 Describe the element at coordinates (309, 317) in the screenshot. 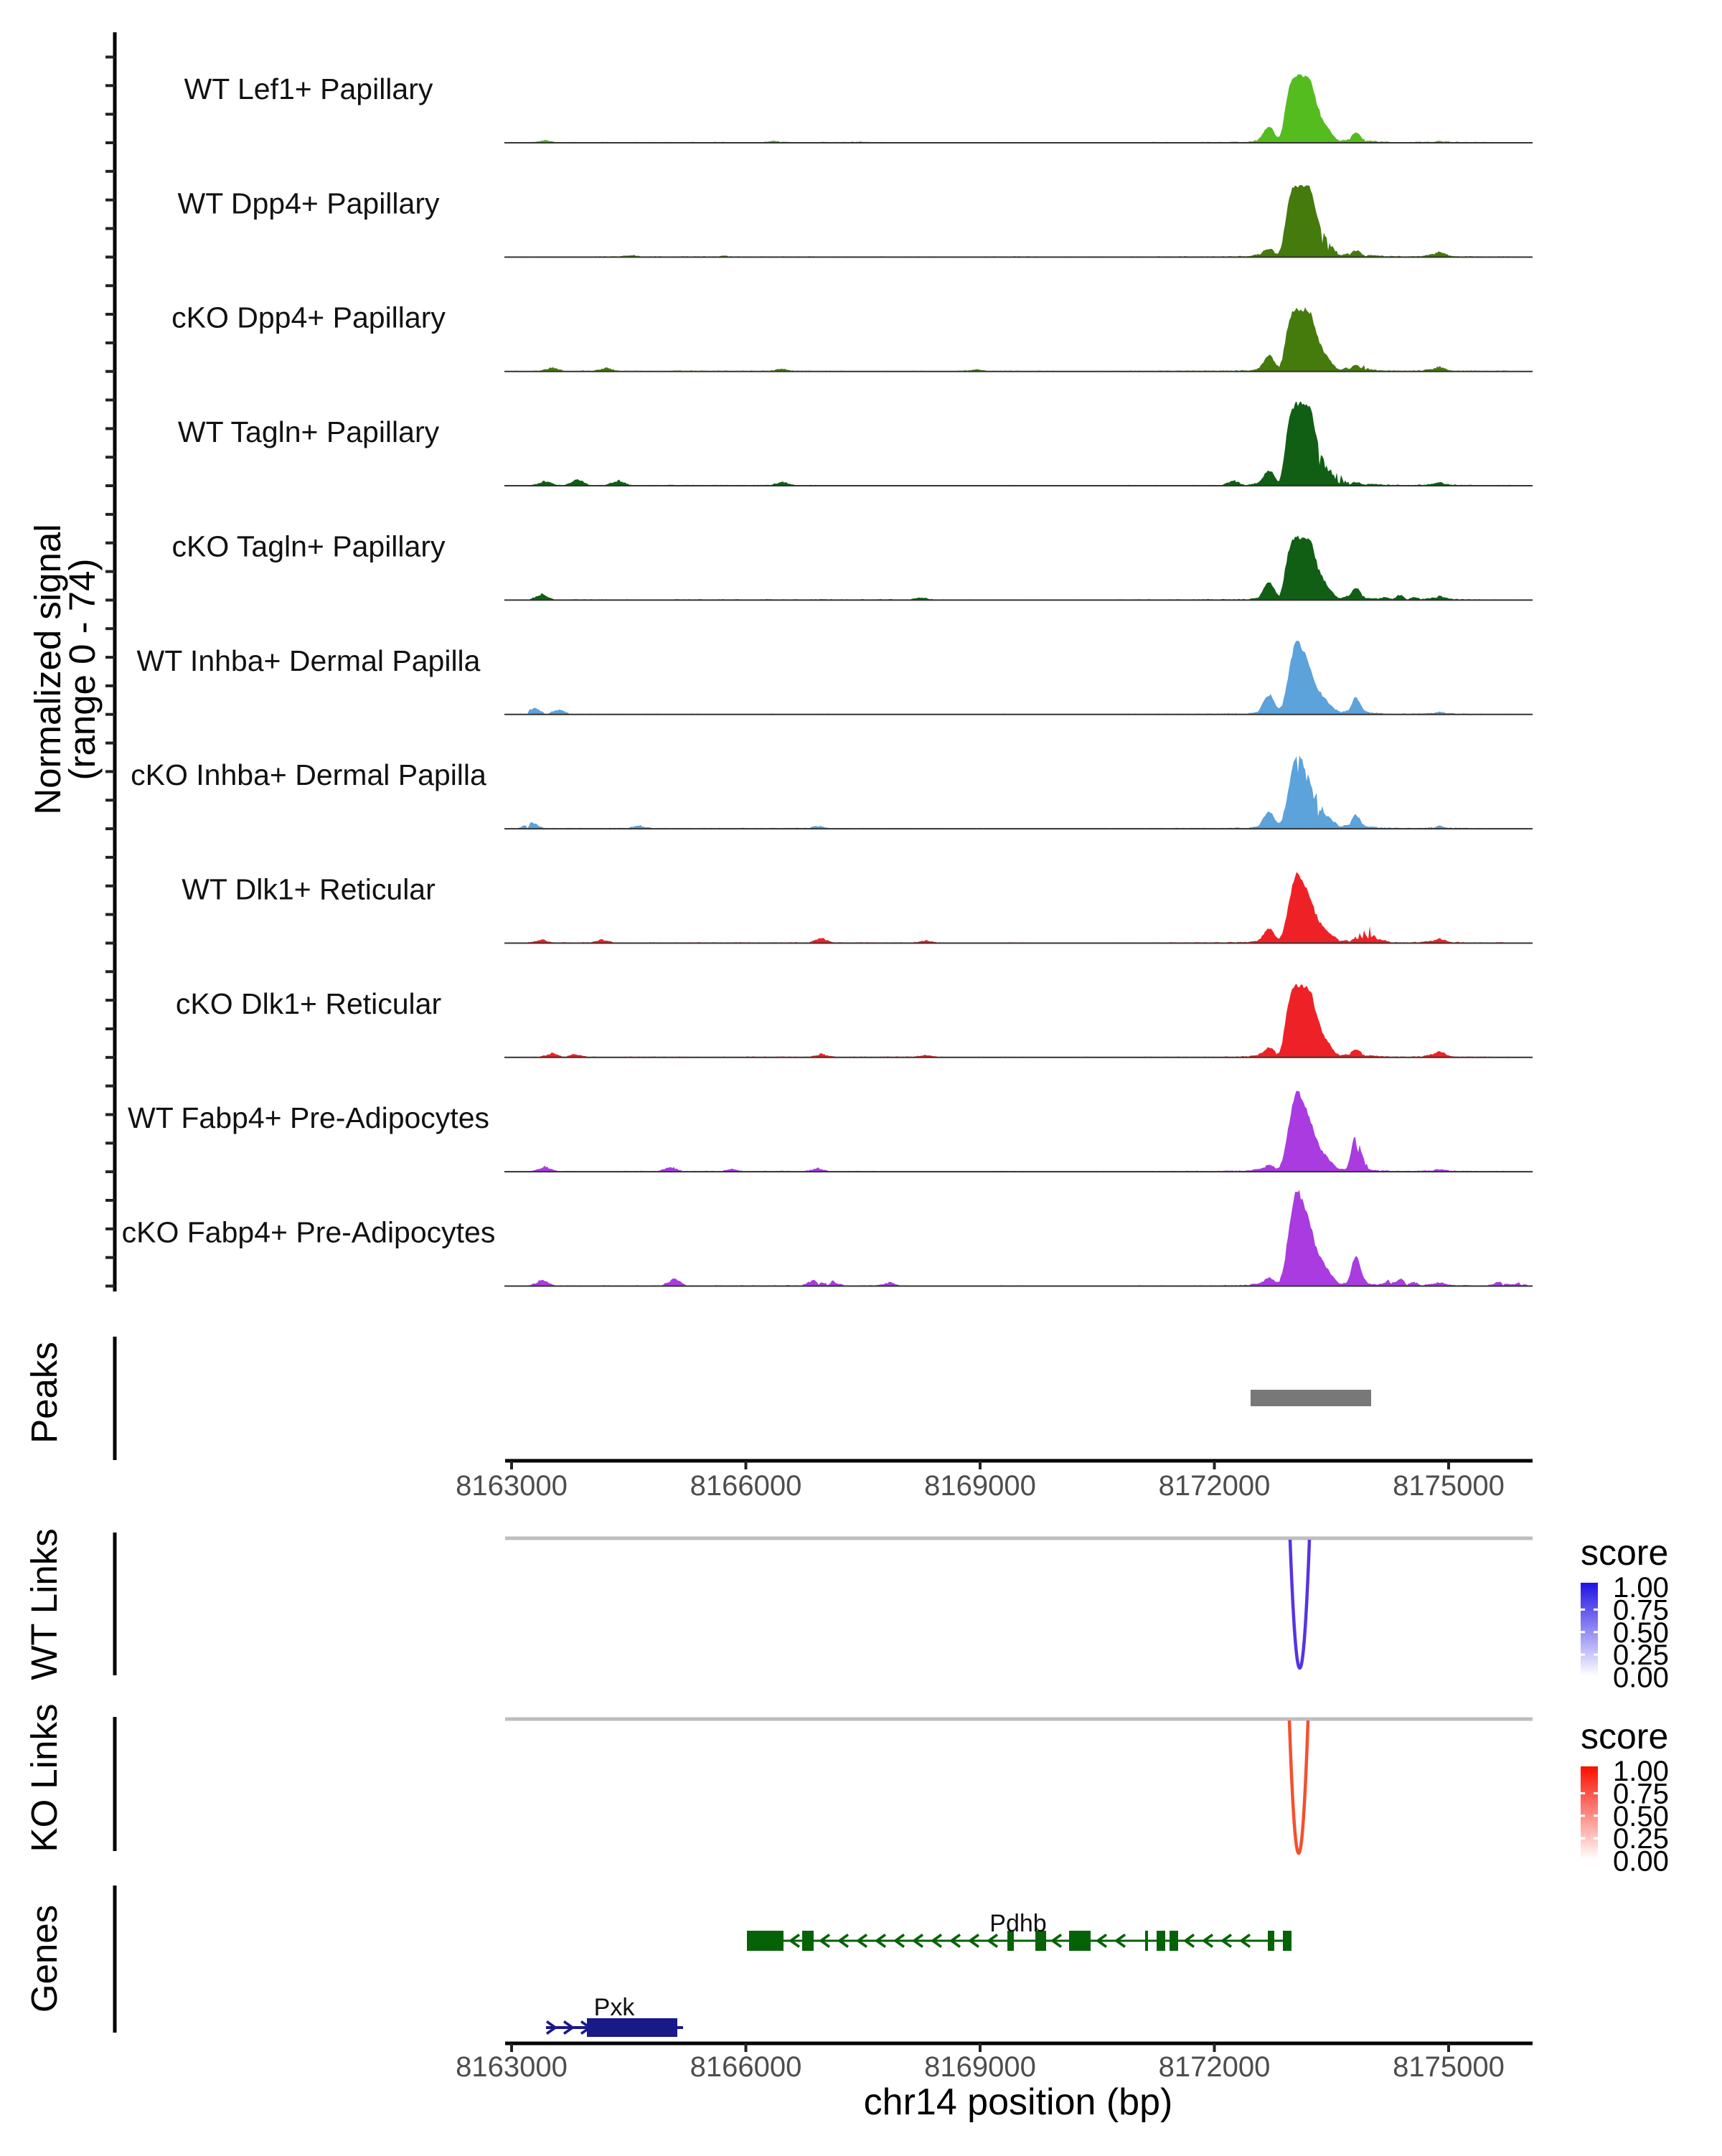

I see `svg-text: cKO Dpp4+ Papillary` at that location.